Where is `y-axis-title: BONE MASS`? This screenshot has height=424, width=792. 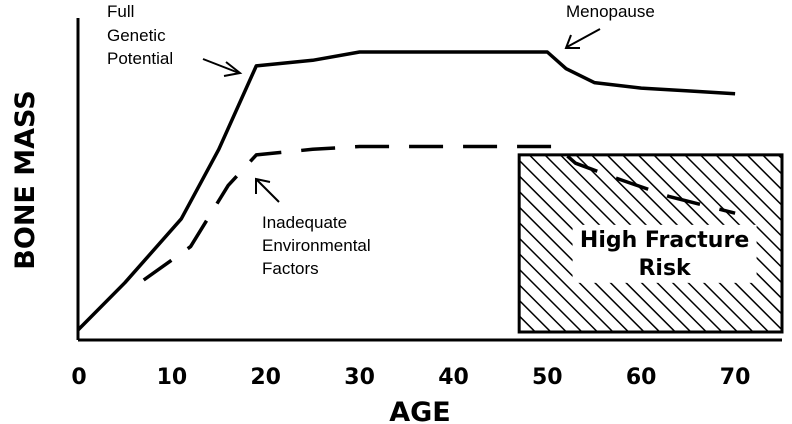 y-axis-title: BONE MASS is located at coordinates (25, 179).